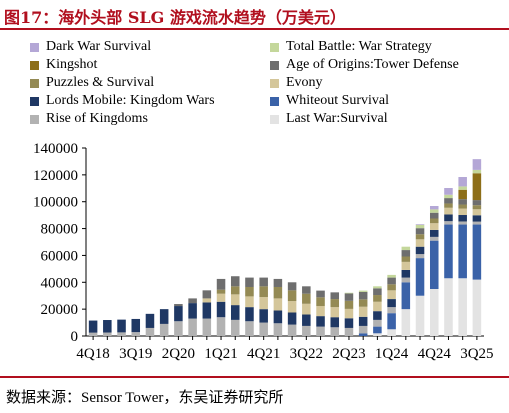  What do you see at coordinates (135, 354) in the screenshot?
I see `x-tick-label: 3Q19` at bounding box center [135, 354].